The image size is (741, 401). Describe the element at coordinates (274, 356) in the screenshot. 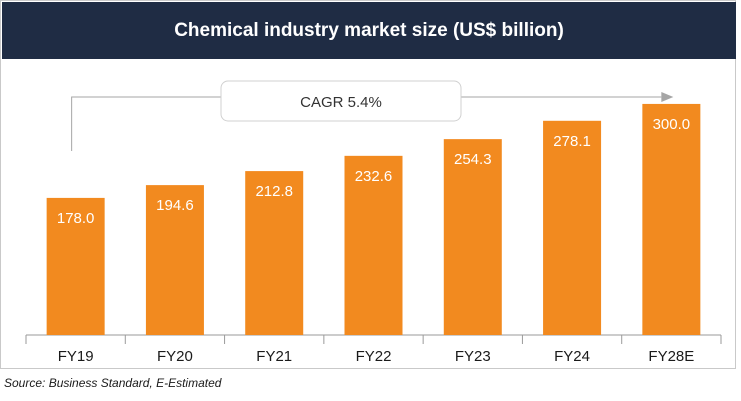

I see `x-tick-label-fy21: FY21` at that location.